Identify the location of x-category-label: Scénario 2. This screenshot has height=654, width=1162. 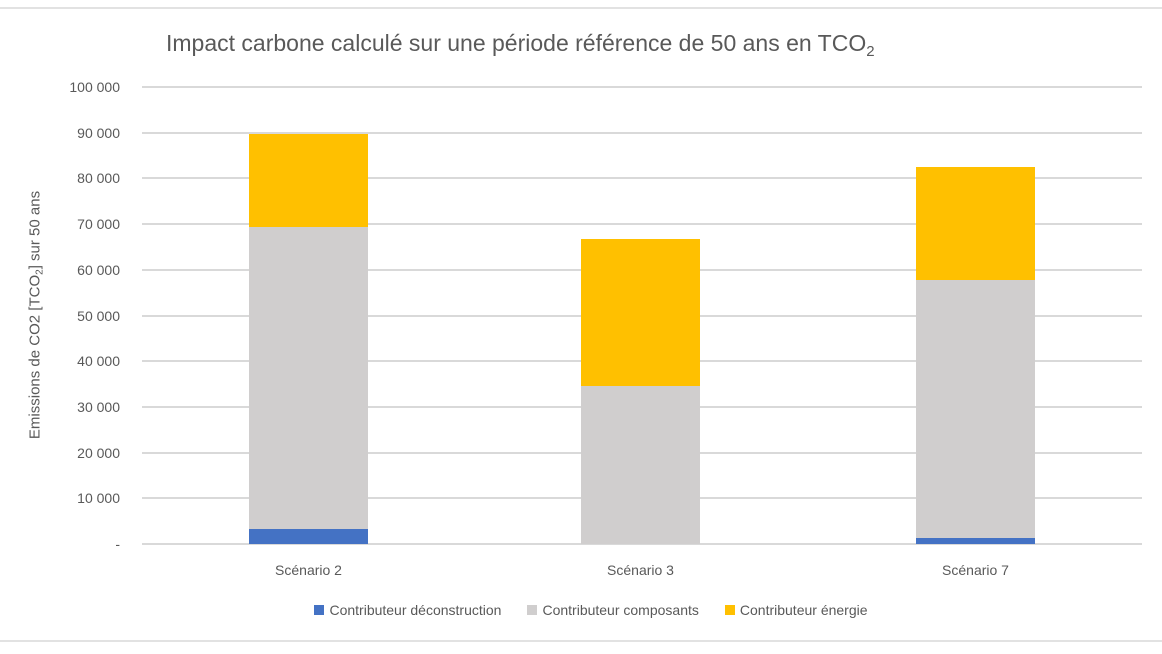
(308, 570).